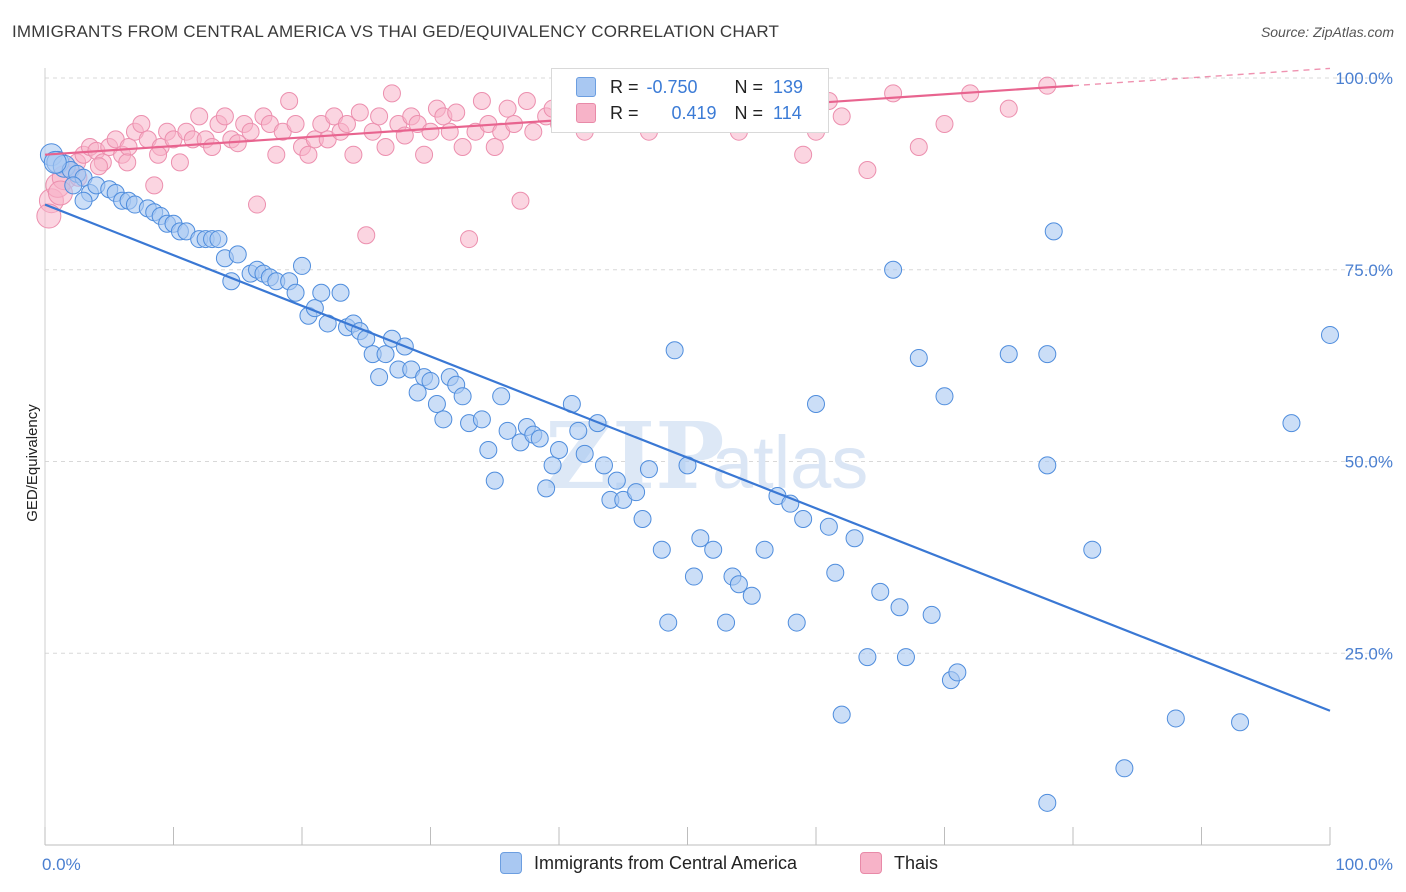 The image size is (1406, 892). I want to click on series-legend-label: Thais, so click(916, 862).